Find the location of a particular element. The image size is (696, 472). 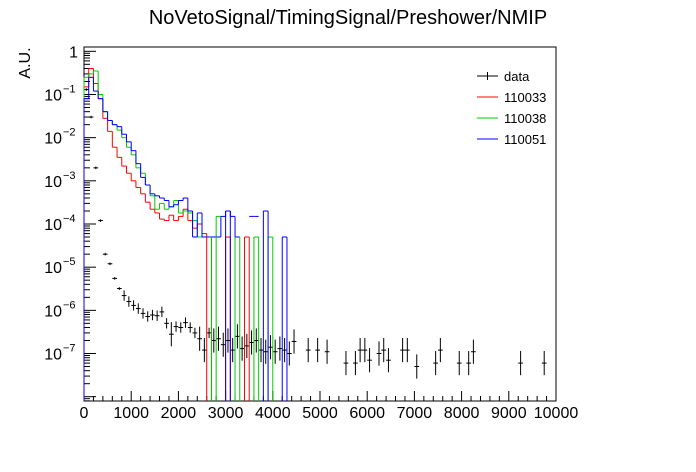

y-tick-exponent: −6 is located at coordinates (69, 305).